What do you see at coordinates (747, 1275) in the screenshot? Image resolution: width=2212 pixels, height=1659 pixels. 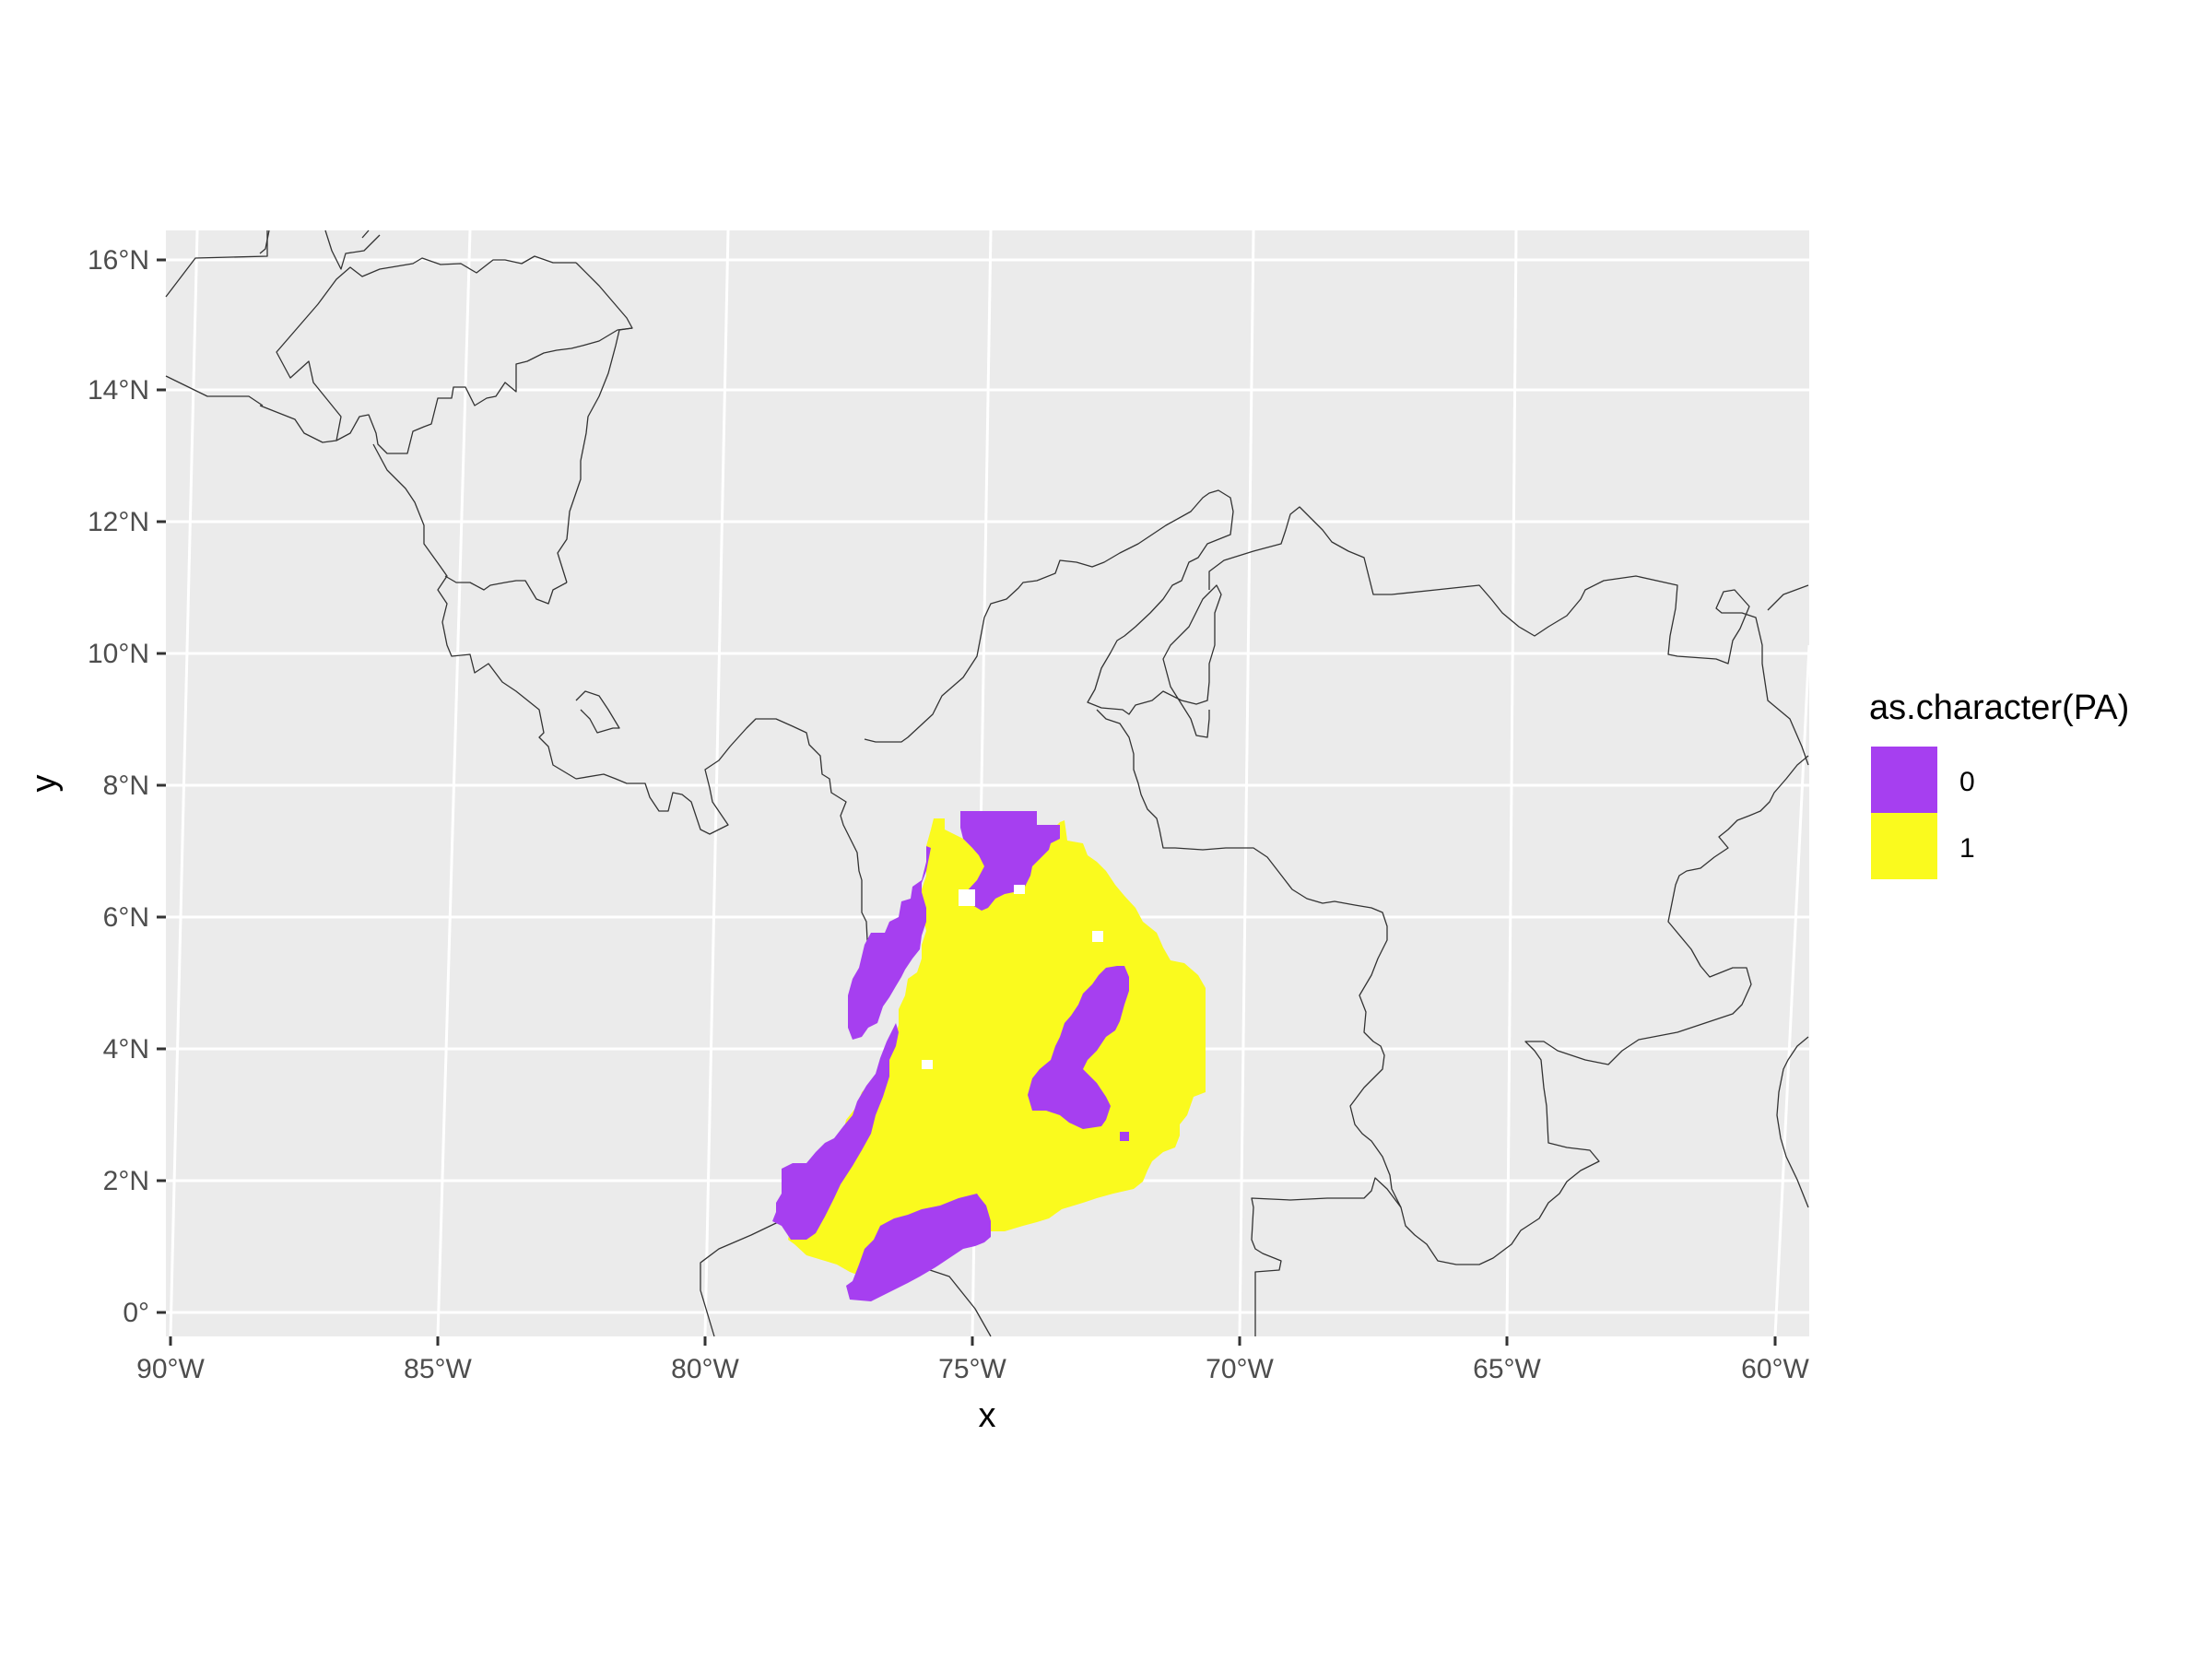 I see `border-colombia-ecuador` at bounding box center [747, 1275].